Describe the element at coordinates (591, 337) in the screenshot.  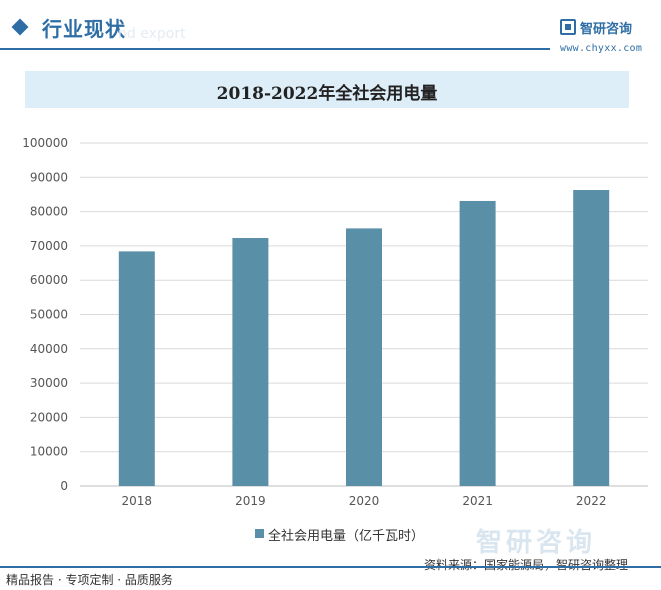
I see `bar-2022` at that location.